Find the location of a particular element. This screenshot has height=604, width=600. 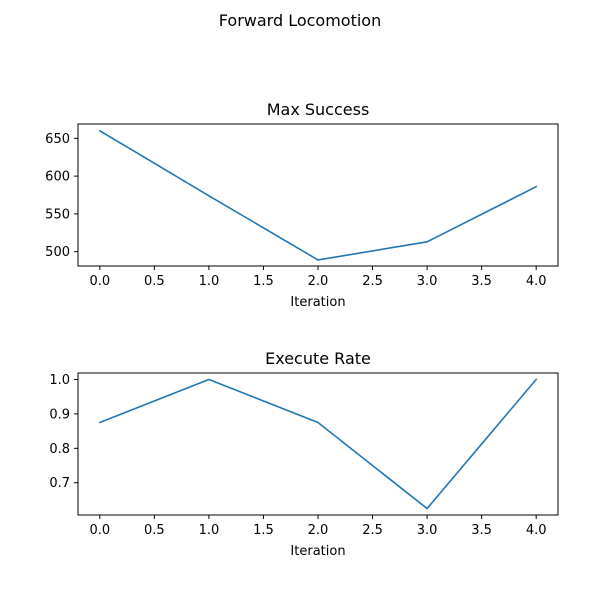

y-tick-label: 0.7 is located at coordinates (59, 483).